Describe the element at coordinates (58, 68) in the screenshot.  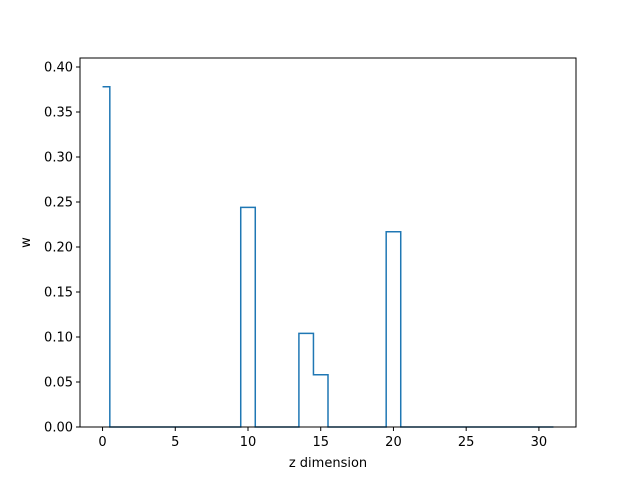
I see `y-tick-label: 0.40` at that location.